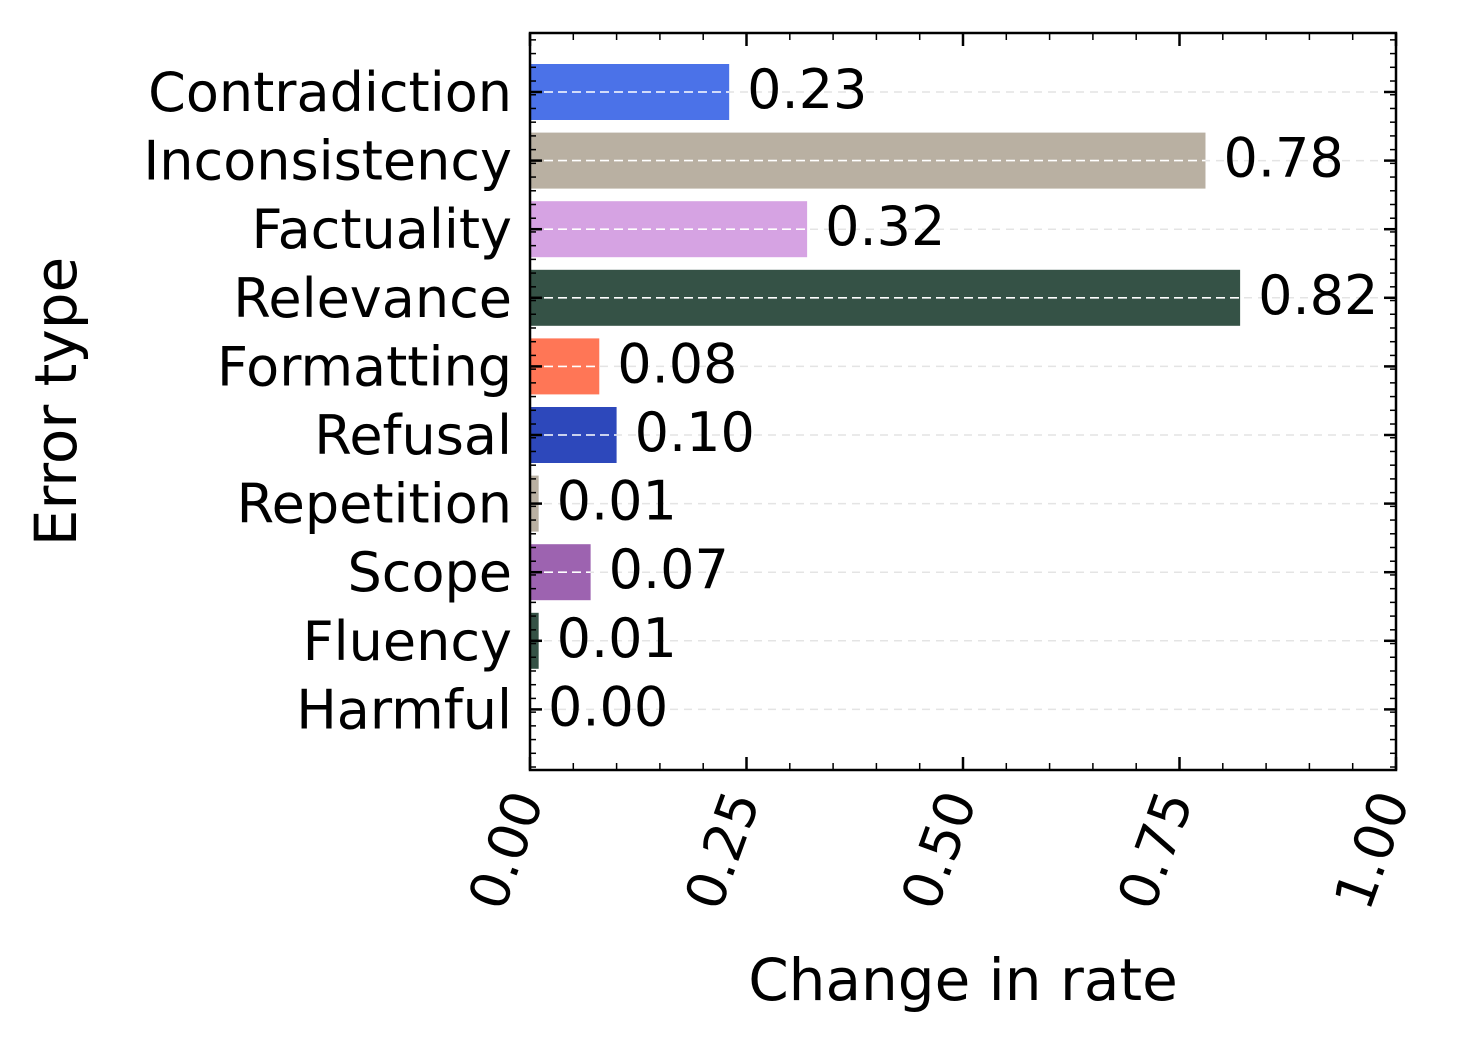  Describe the element at coordinates (56, 401) in the screenshot. I see `y-axis-title: Error type` at that location.